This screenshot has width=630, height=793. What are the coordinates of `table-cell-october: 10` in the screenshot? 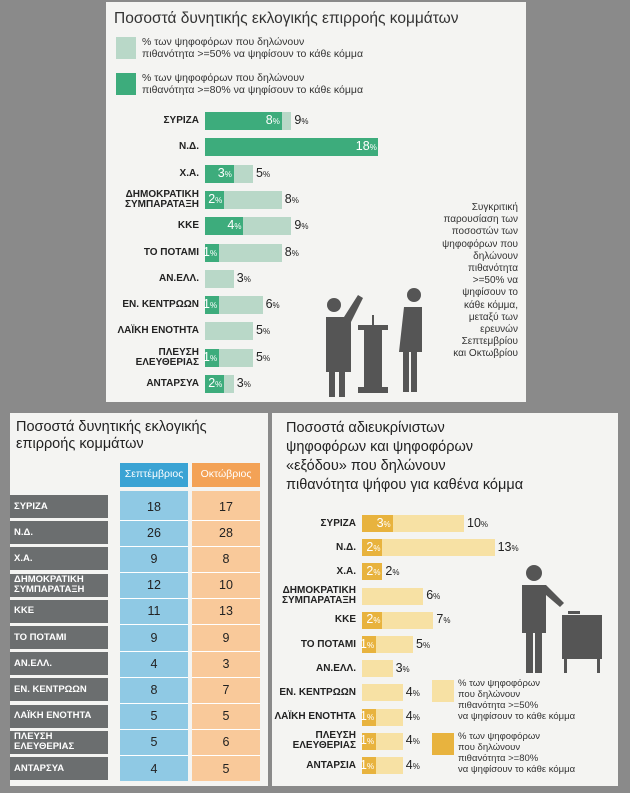 It's located at (226, 585).